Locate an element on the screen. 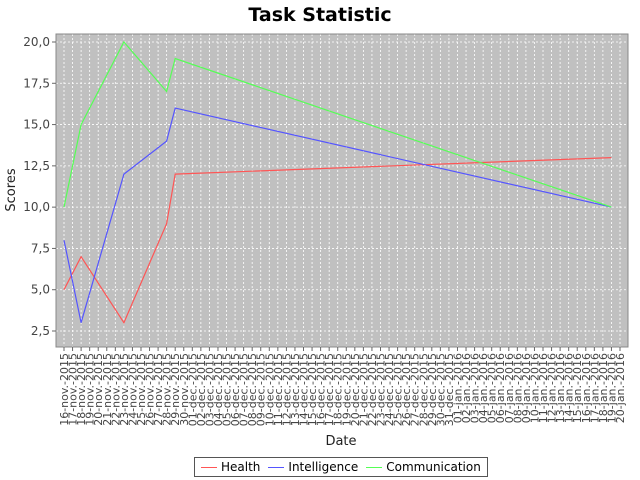 This screenshot has width=640, height=480. legend-item-health: Health is located at coordinates (230, 467).